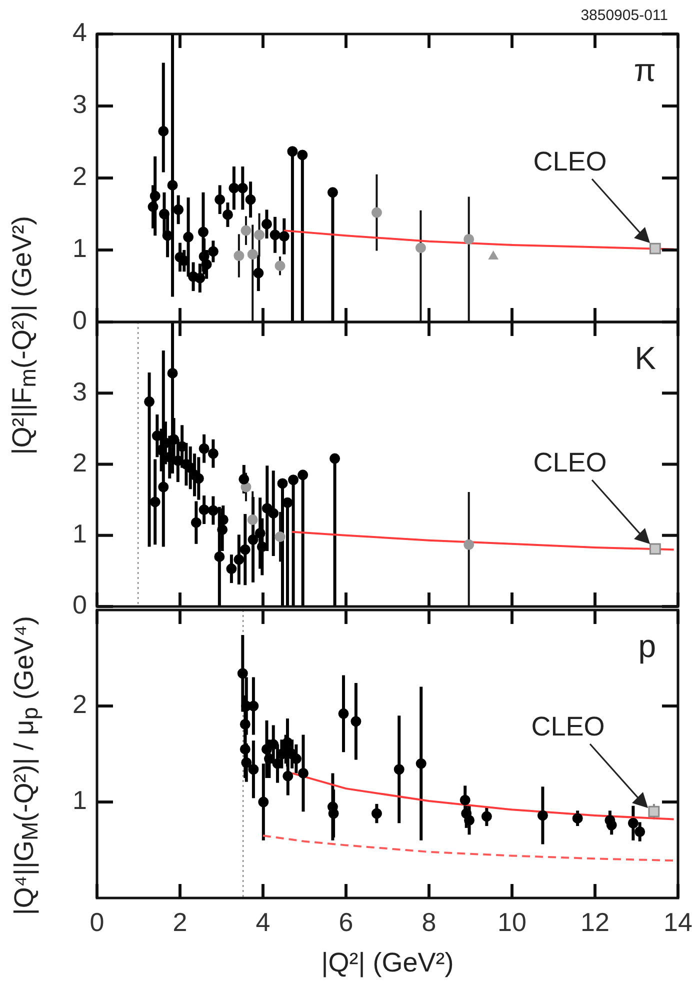 Image resolution: width=694 pixels, height=984 pixels. I want to click on x-tick-label: 12, so click(595, 921).